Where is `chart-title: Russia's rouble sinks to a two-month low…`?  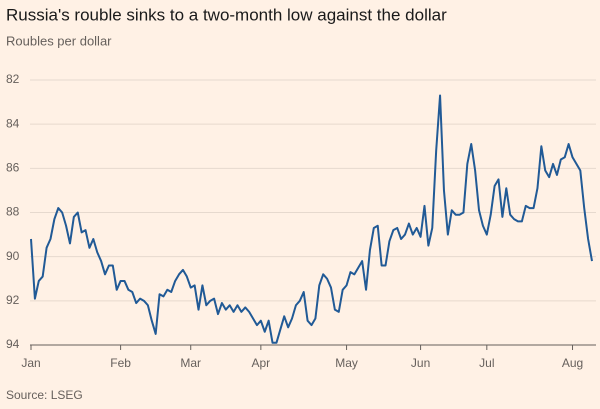
chart-title: Russia's rouble sinks to a two-month low… is located at coordinates (226, 14).